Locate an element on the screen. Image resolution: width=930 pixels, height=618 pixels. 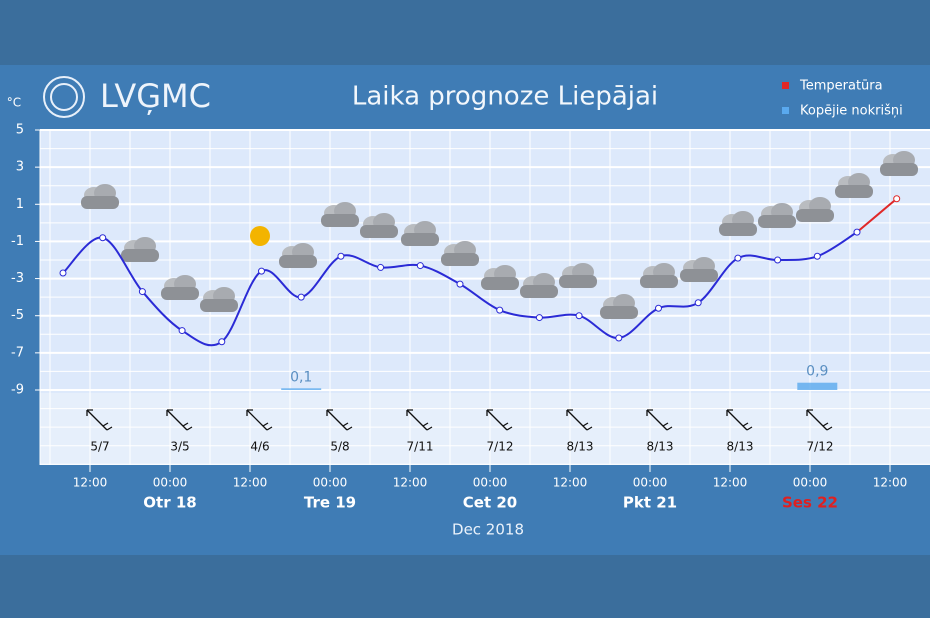
day-label: Ses 22 is located at coordinates (810, 503).